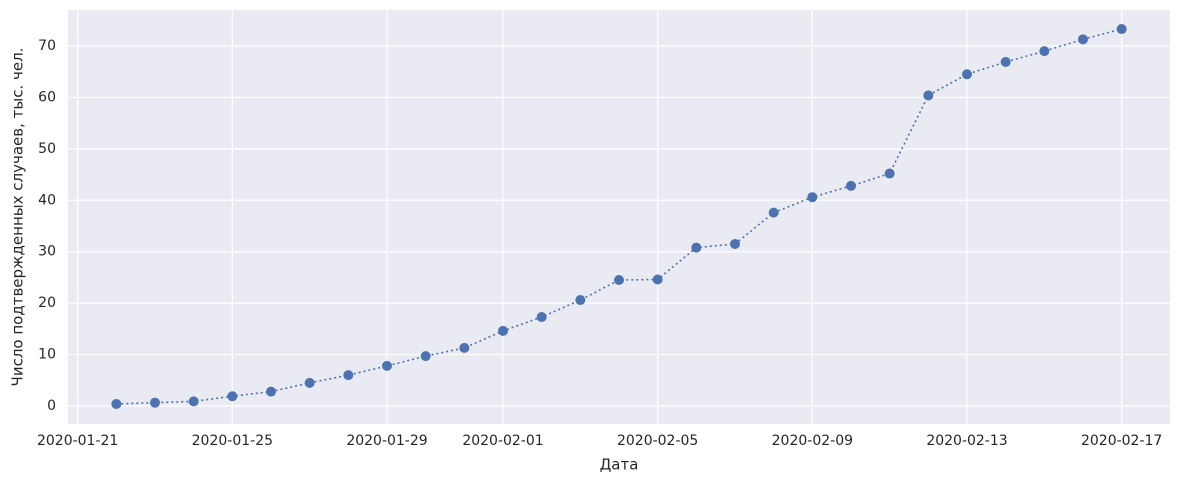 This screenshot has height=484, width=1182. I want to click on y-tick-label: 30, so click(47, 252).